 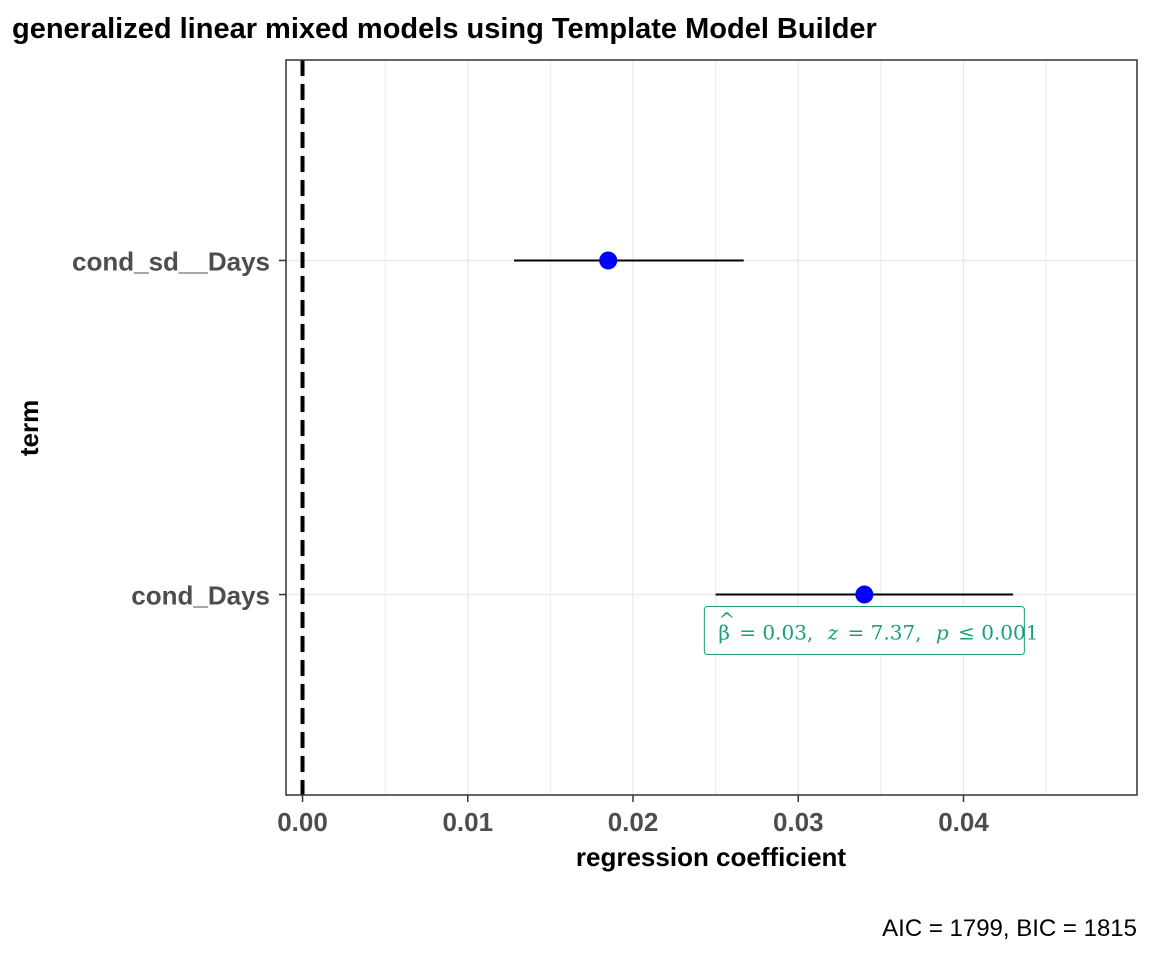 I want to click on estimate-annotation: β = 0.03, z = 7.37, p ≤ 0.001 ^, so click(x=870, y=631).